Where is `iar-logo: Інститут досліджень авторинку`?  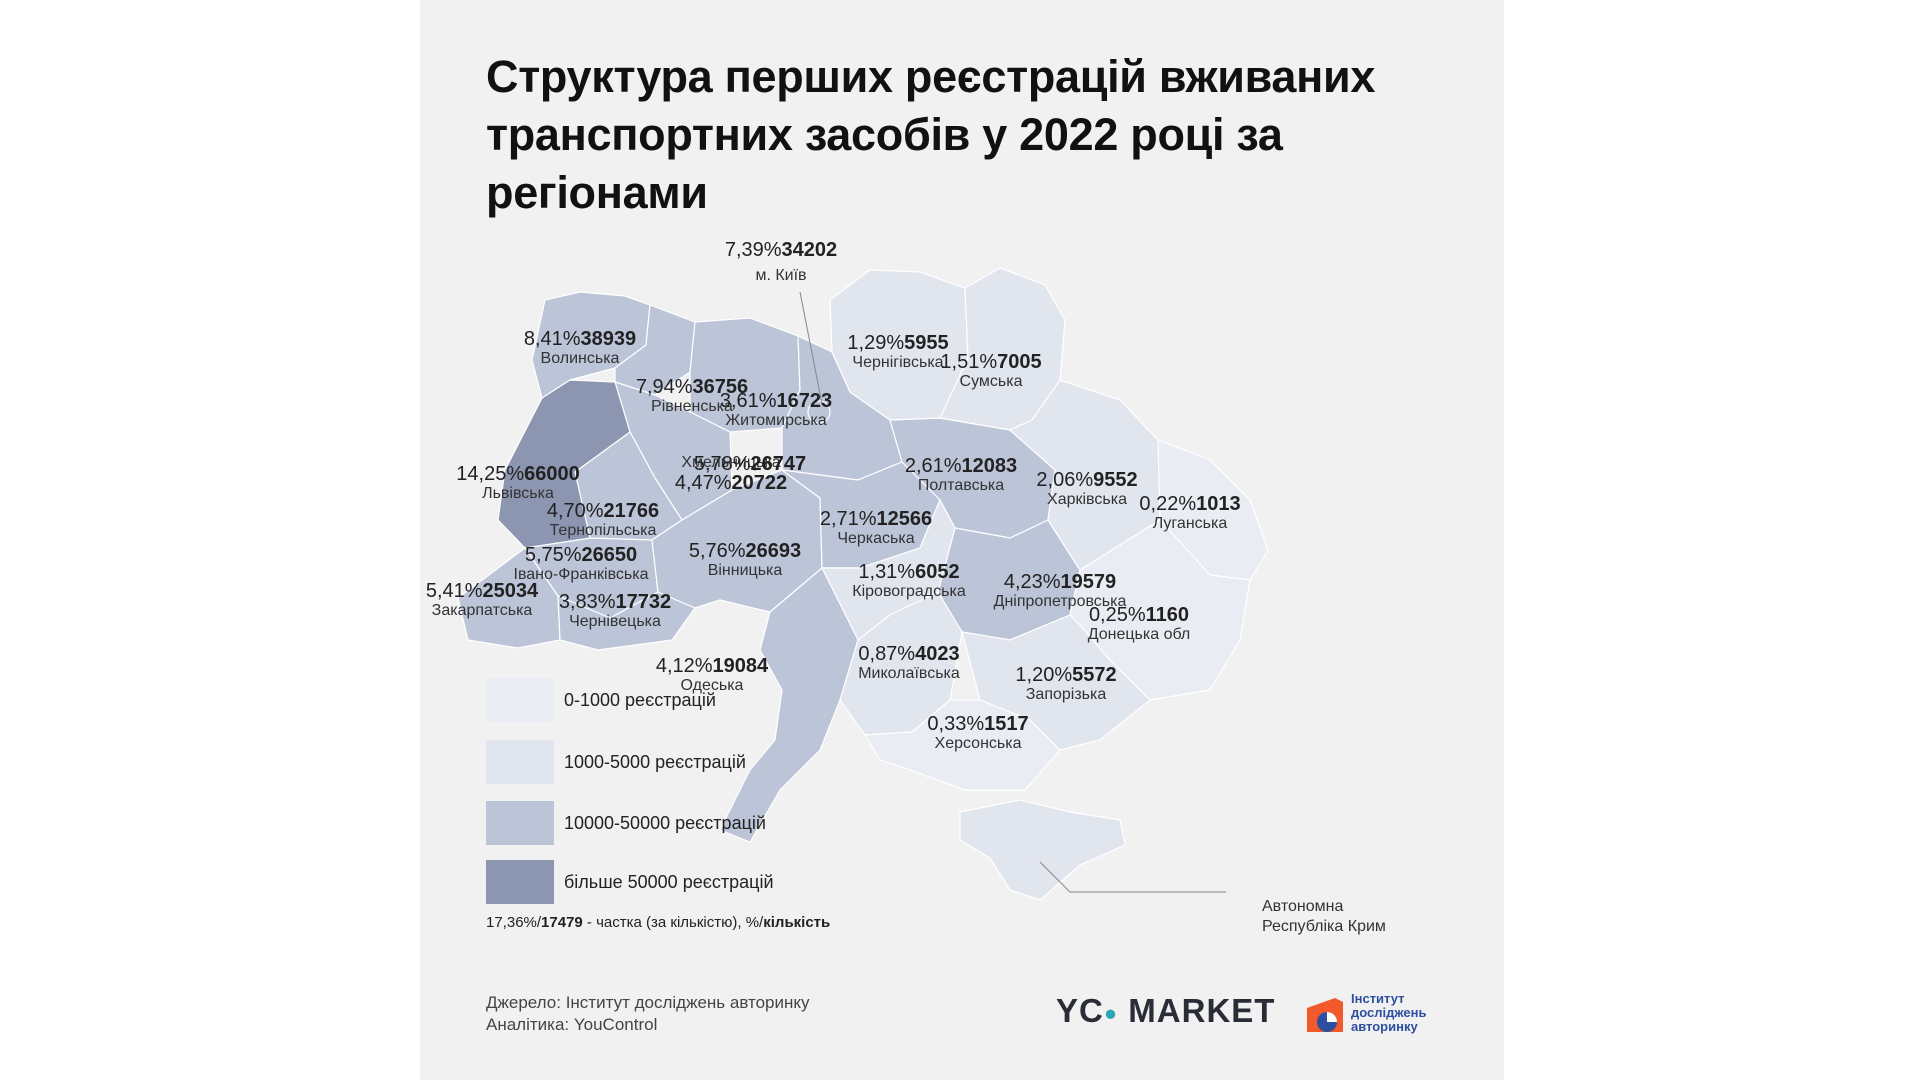 iar-logo: Інститут досліджень авторинку is located at coordinates (1375, 1015).